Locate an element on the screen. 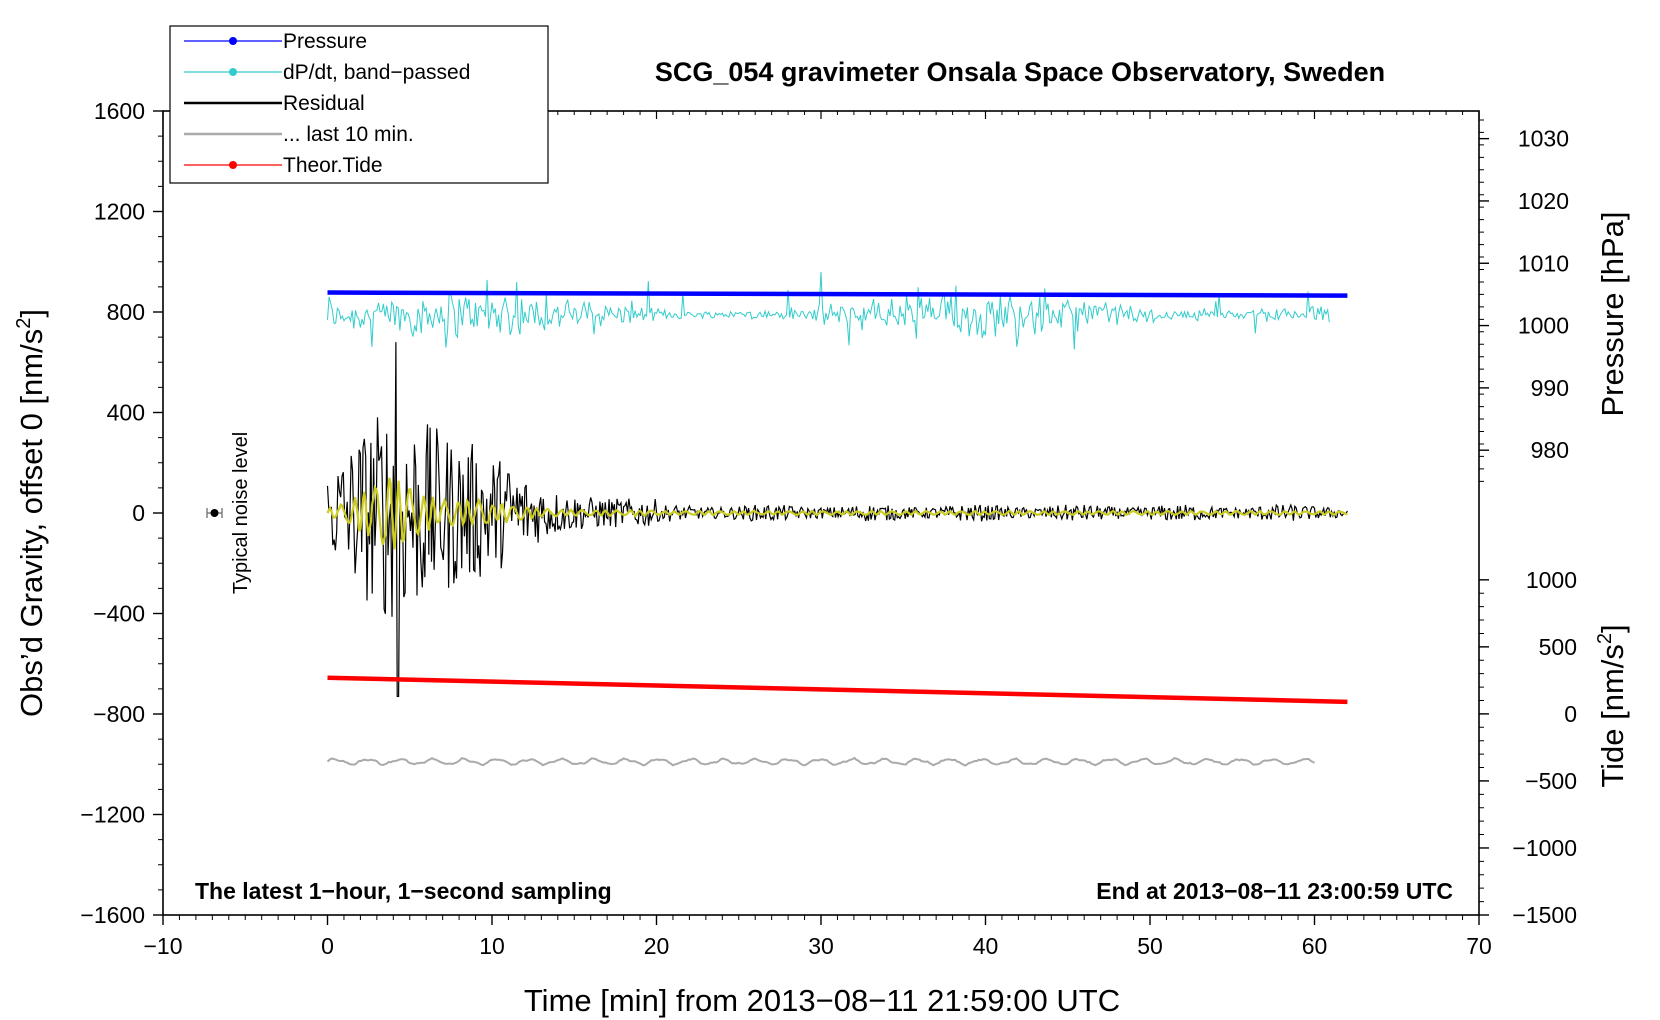  tide-line is located at coordinates (837, 690).